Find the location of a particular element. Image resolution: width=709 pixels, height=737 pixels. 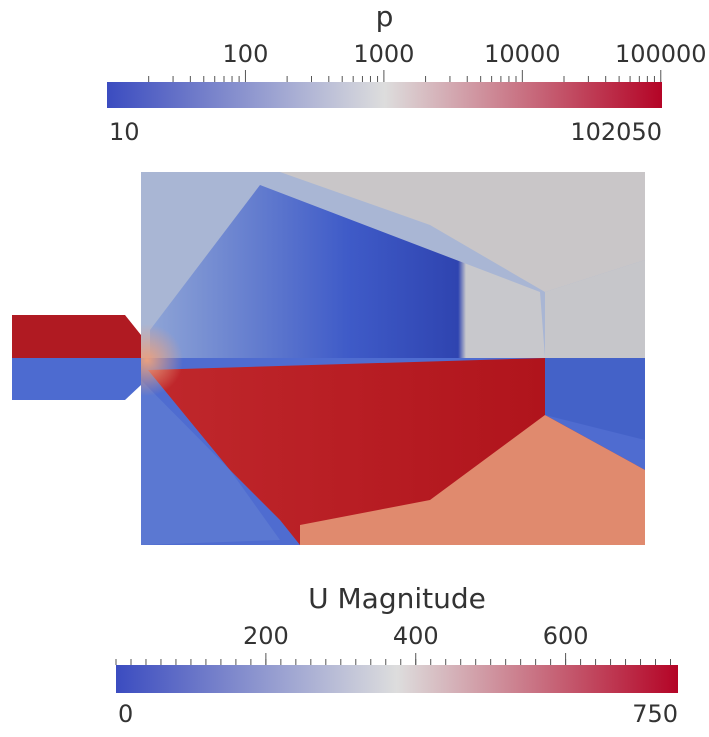

tick-label: 400 is located at coordinates (416, 636).